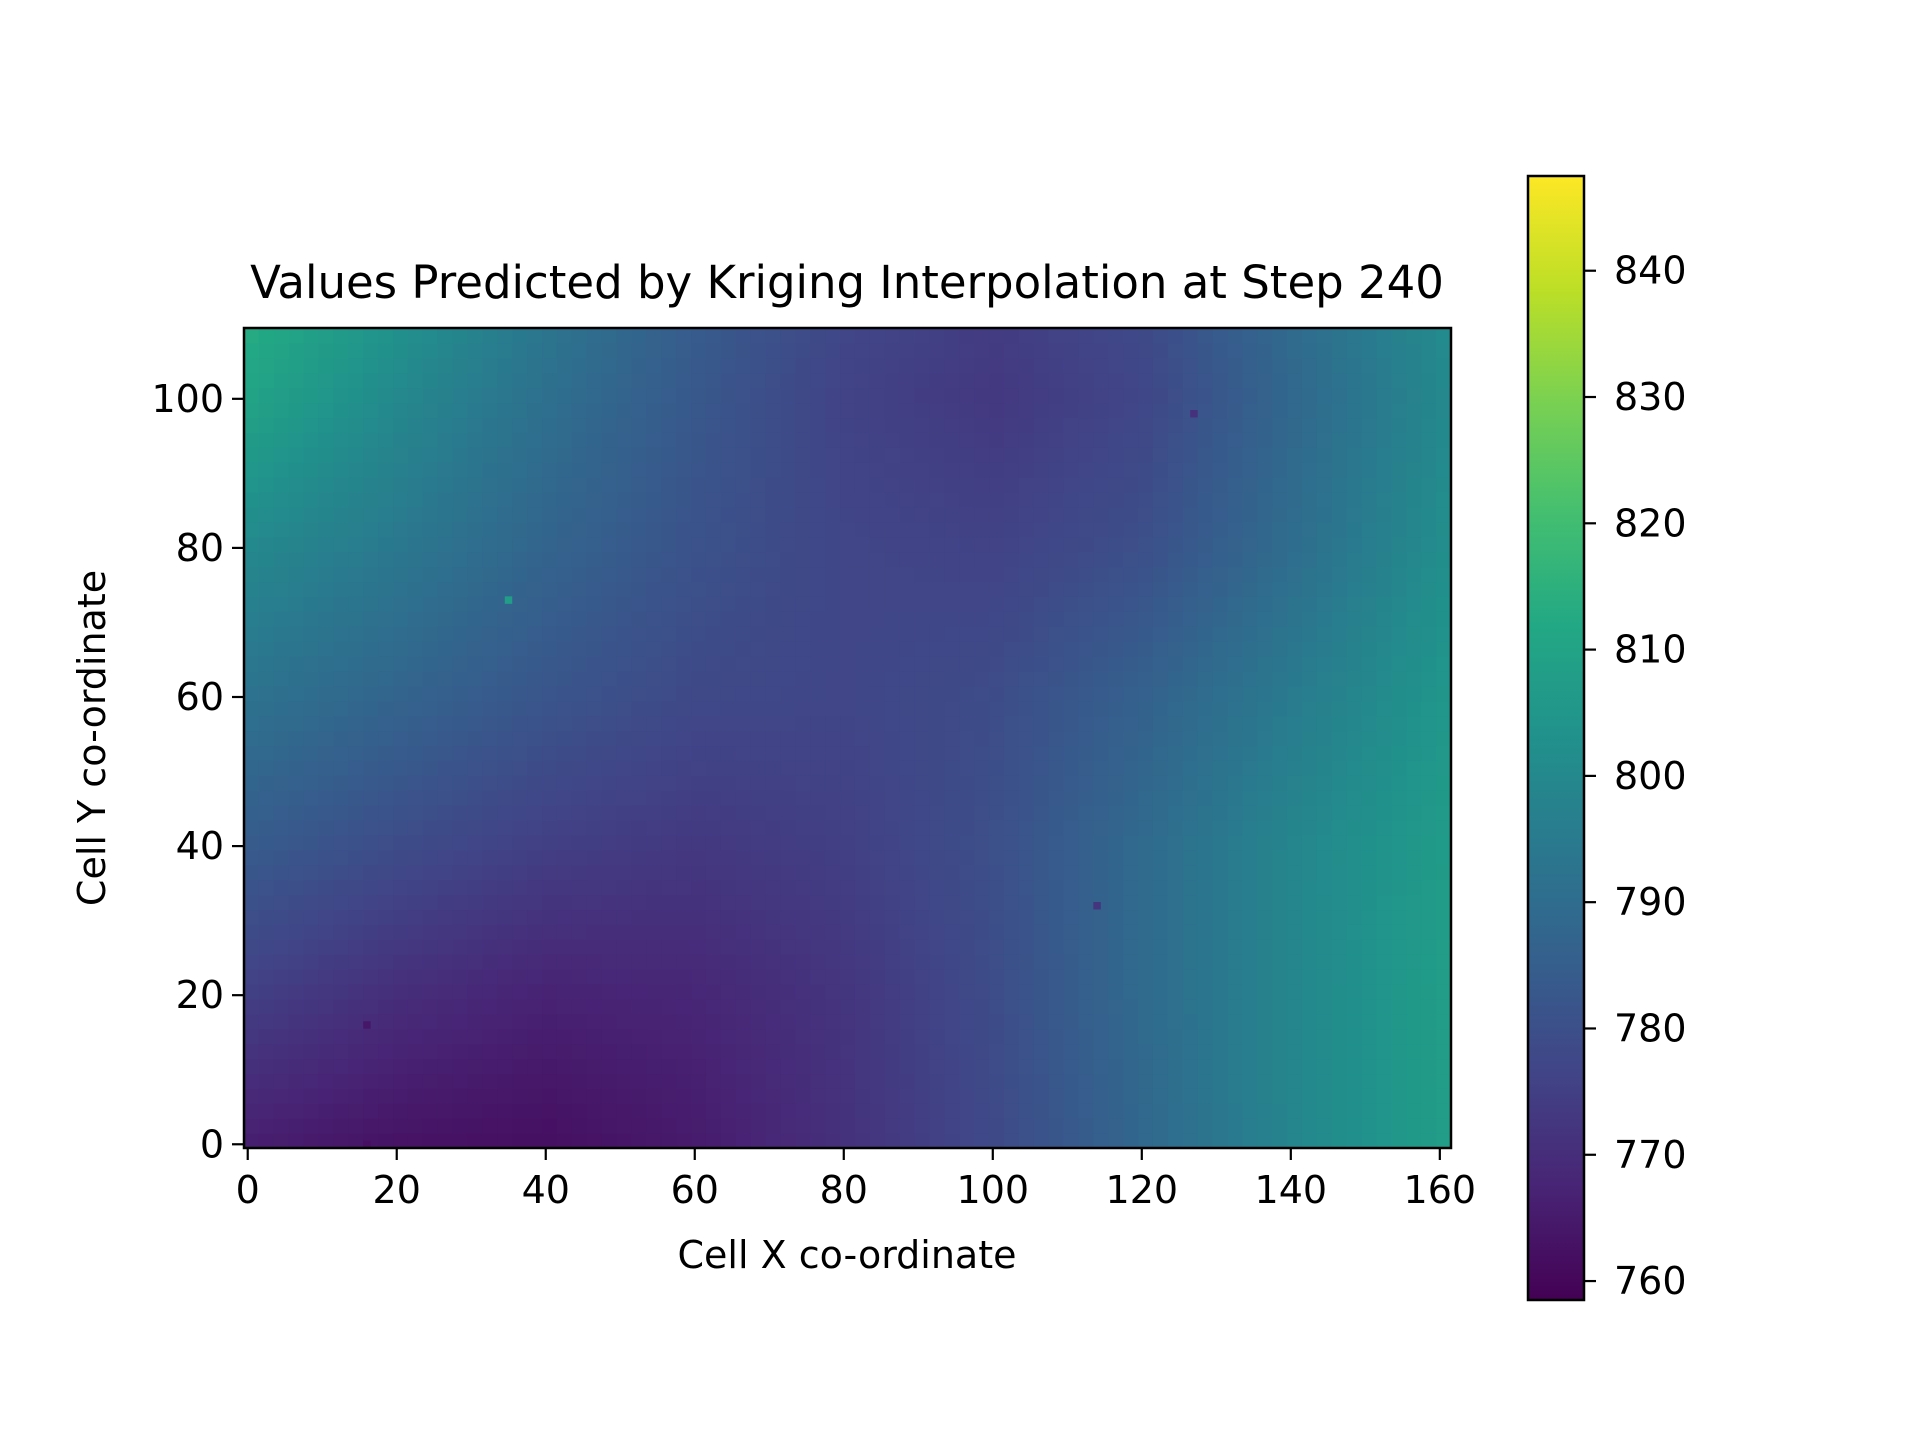  What do you see at coordinates (1650, 1028) in the screenshot?
I see `colorbar-tick-label: 780` at bounding box center [1650, 1028].